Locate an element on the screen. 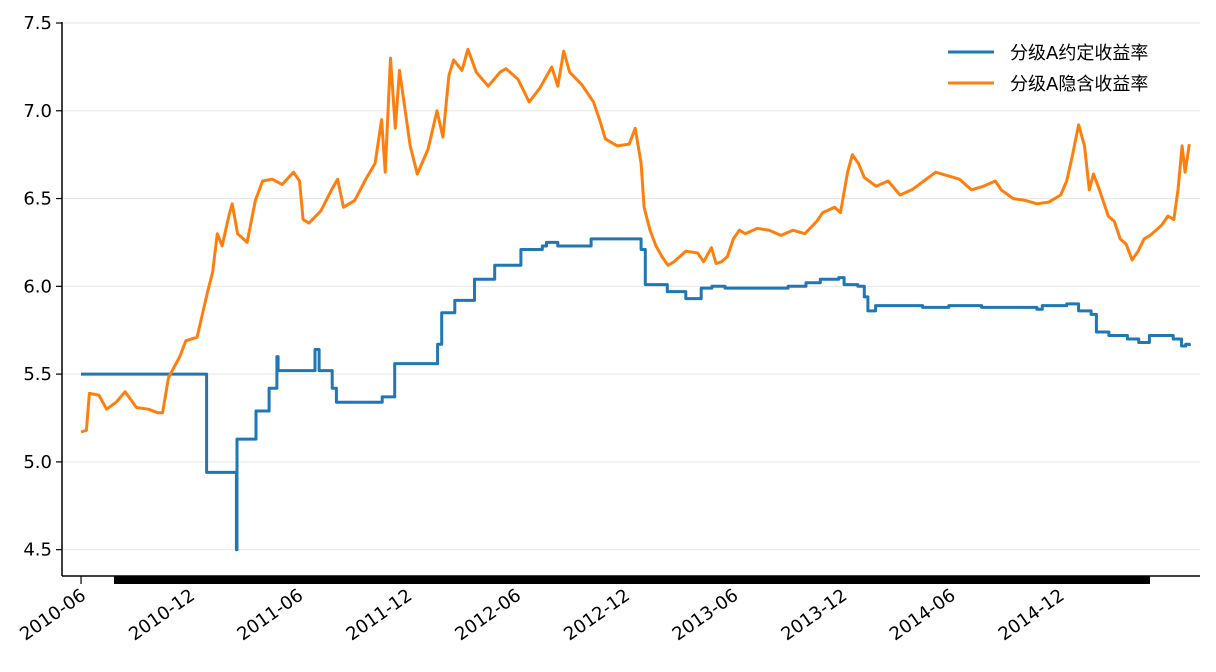 This screenshot has height=672, width=1216. legend-label-implied: 分级A隐含收益率 is located at coordinates (1079, 84).